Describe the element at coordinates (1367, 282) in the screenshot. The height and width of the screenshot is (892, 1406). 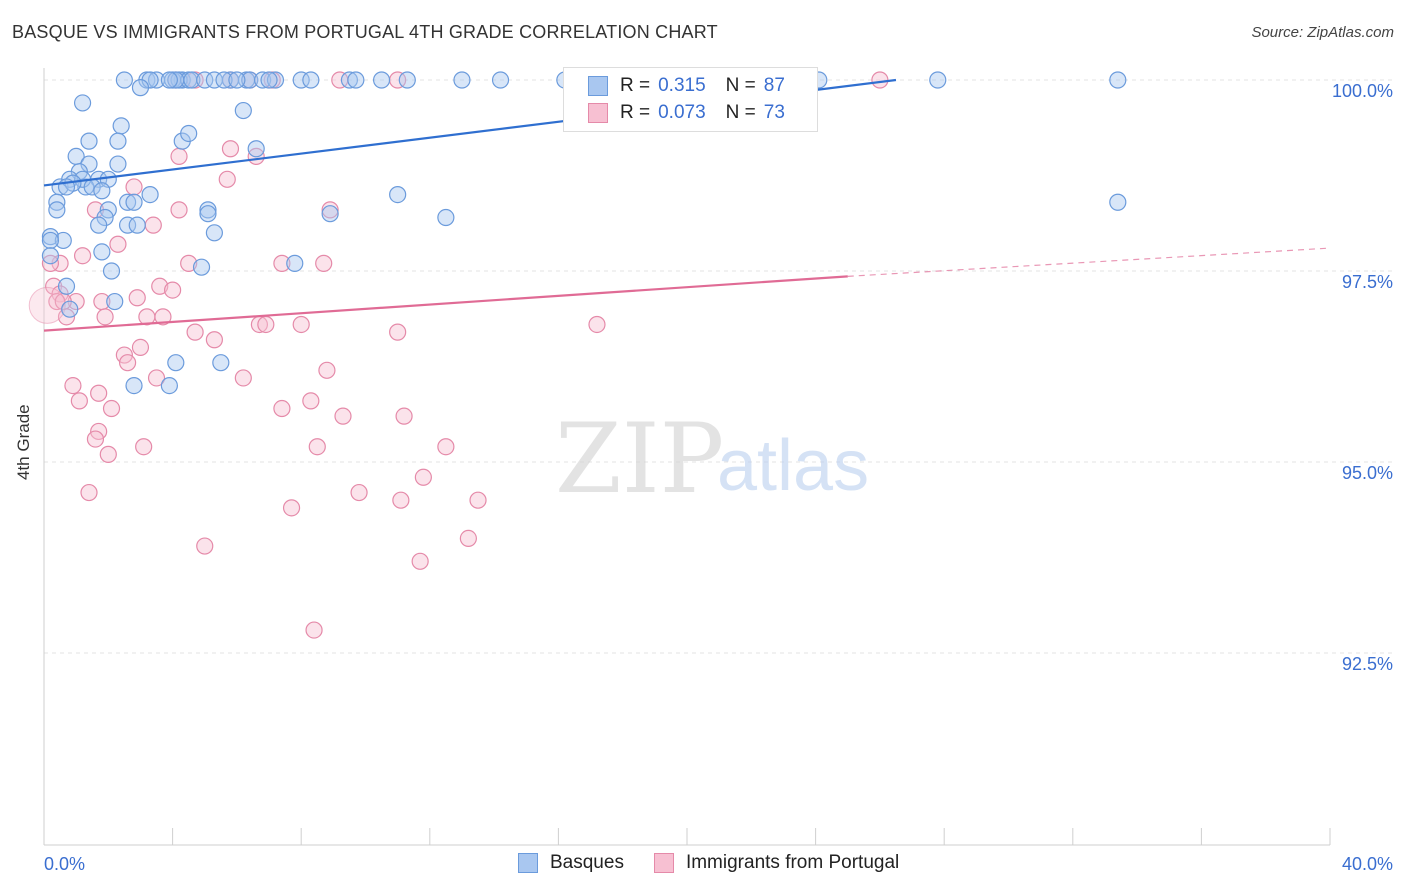
I see `y-tick-label: 97.5%` at that location.